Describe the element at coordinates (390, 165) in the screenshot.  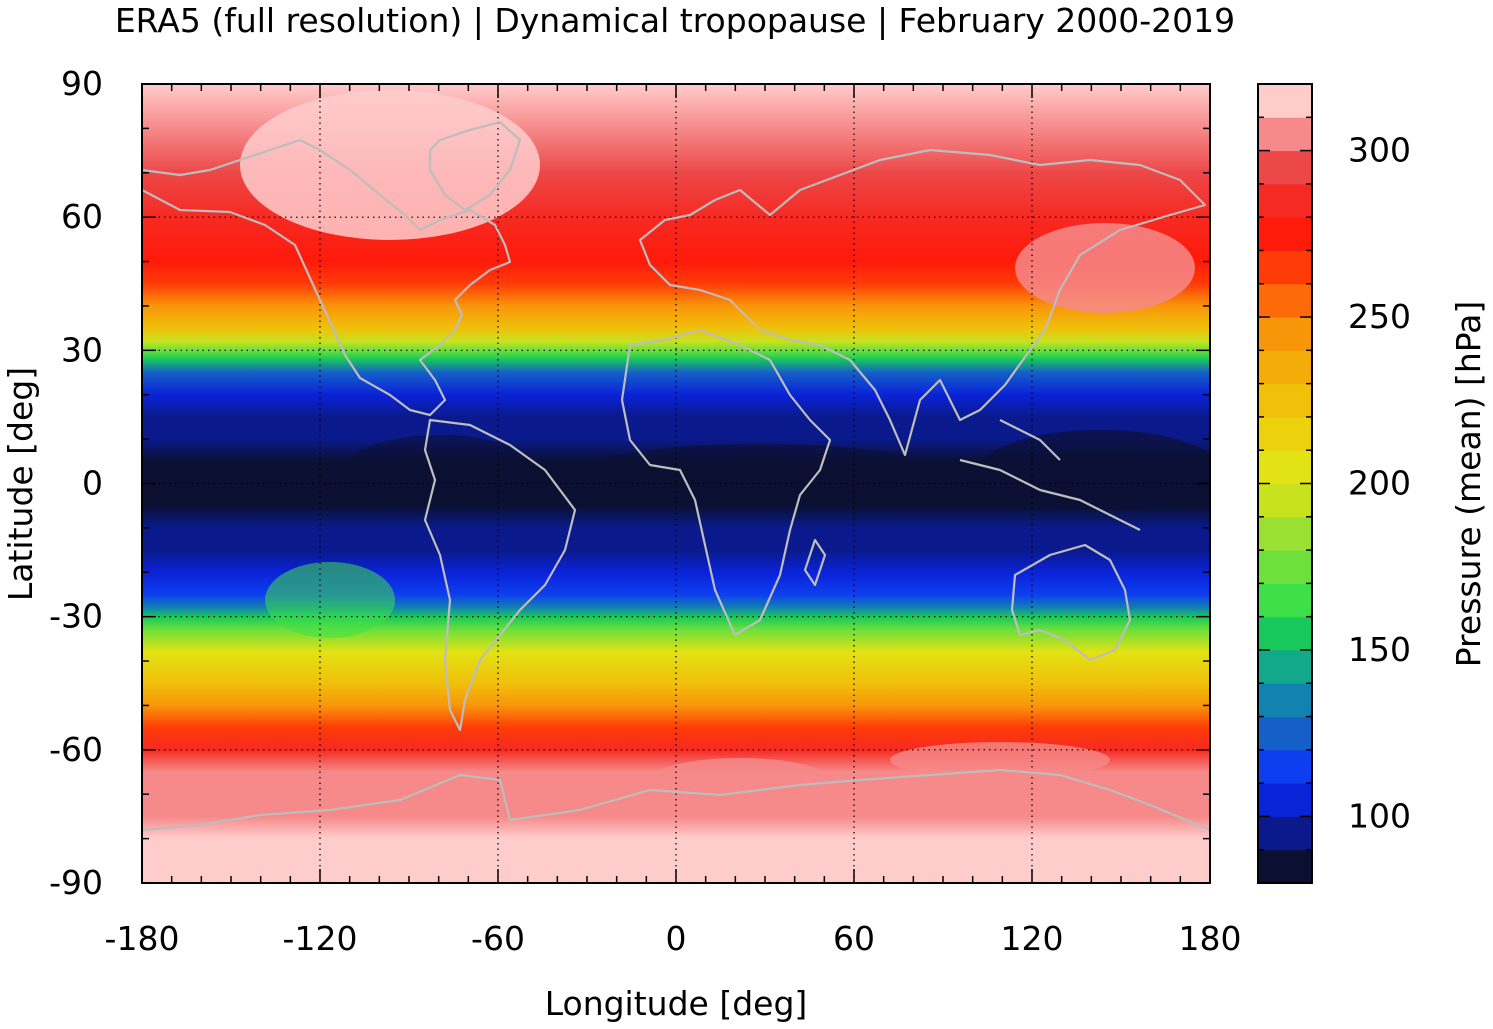
I see `anomaly-north-america` at that location.